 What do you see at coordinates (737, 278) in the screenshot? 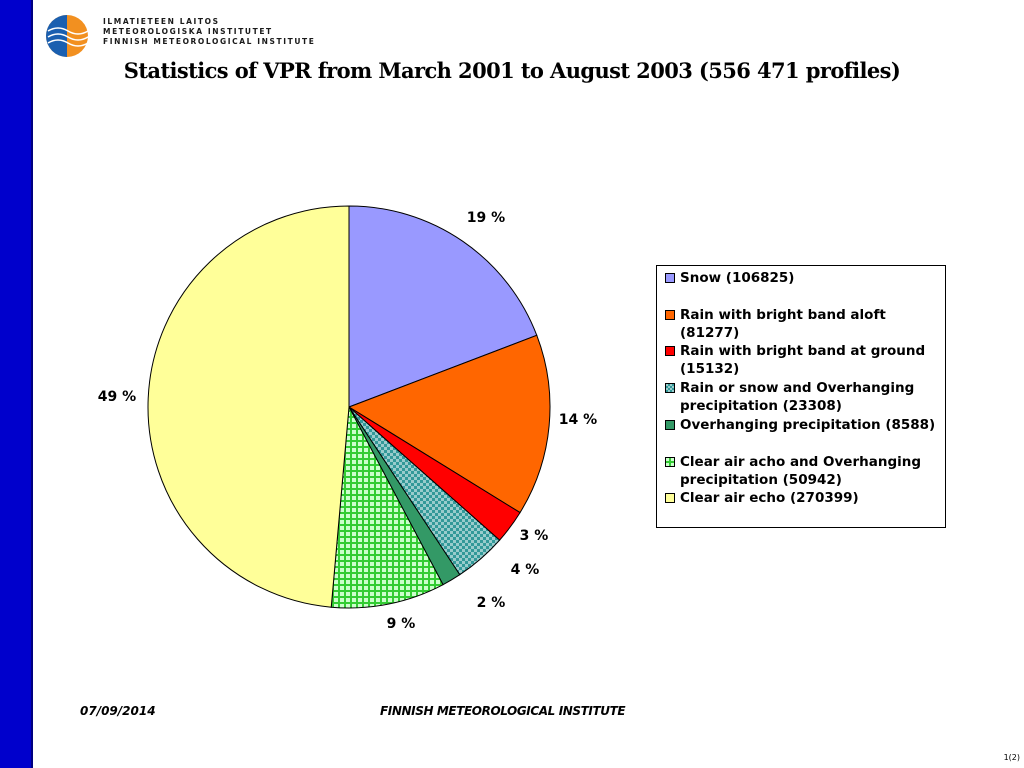
I see `legend-label: Snow (106825)` at bounding box center [737, 278].